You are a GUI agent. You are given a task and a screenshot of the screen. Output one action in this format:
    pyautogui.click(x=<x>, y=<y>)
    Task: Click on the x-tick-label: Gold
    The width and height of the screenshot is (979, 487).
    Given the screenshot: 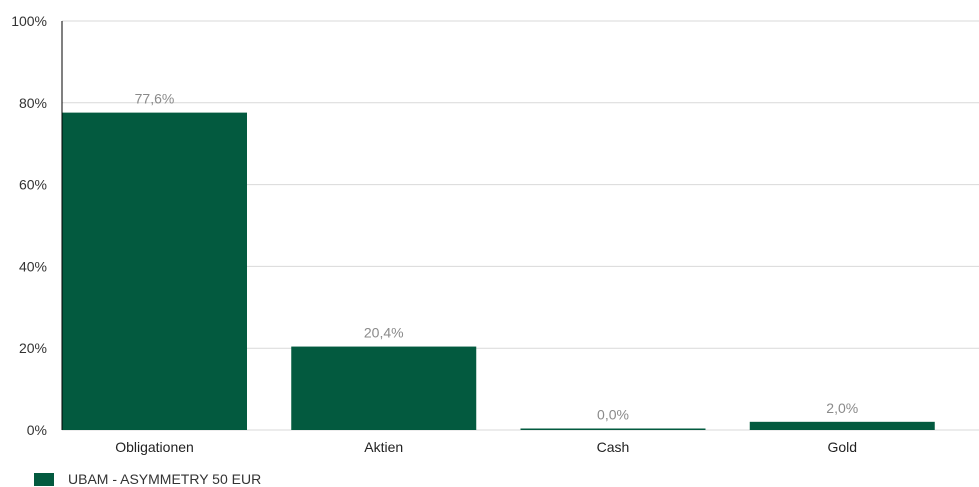 What is the action you would take?
    pyautogui.click(x=842, y=447)
    